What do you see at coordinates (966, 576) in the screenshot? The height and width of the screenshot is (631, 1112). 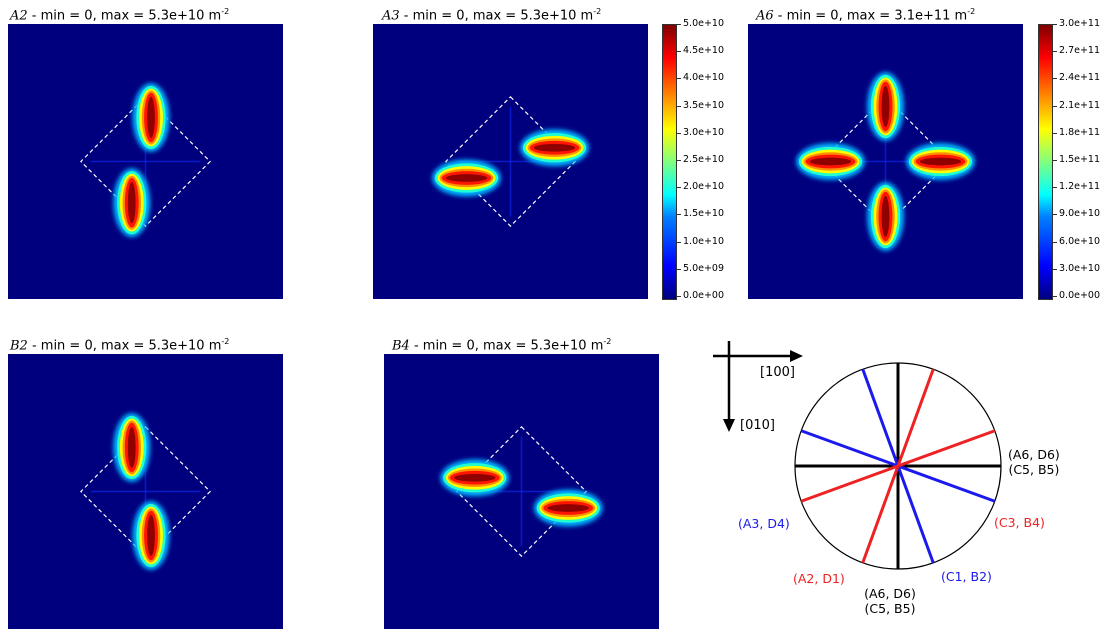 I see `label-c1-b2: (C1, B2)` at bounding box center [966, 576].